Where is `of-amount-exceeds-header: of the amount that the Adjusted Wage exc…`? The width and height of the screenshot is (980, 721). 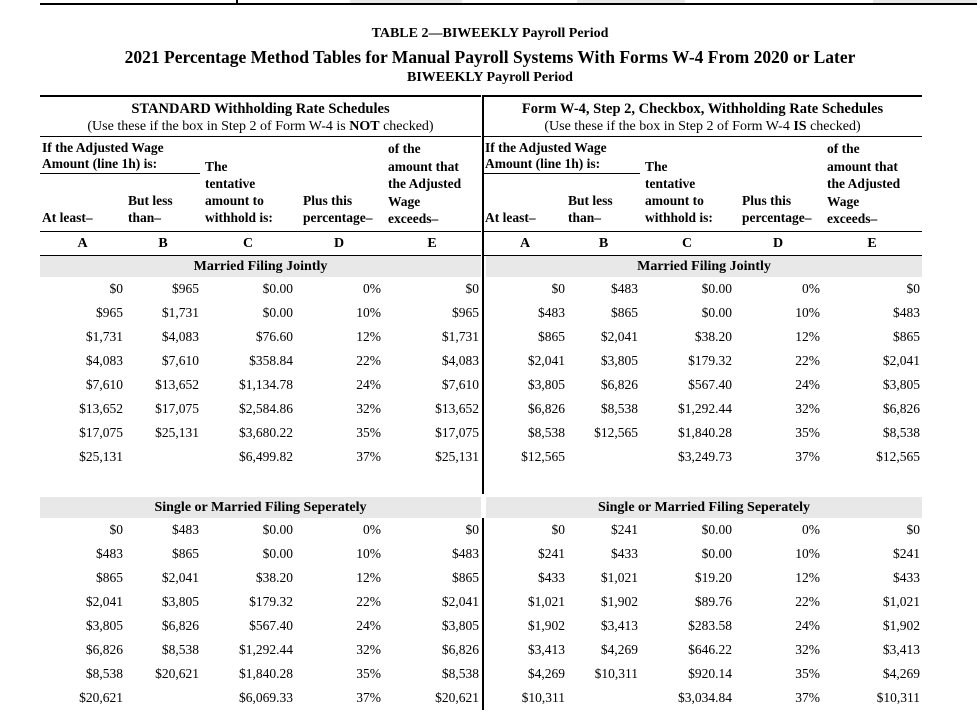 of-amount-exceeds-header: of the amount that the Adjusted Wage exc… is located at coordinates (864, 183).